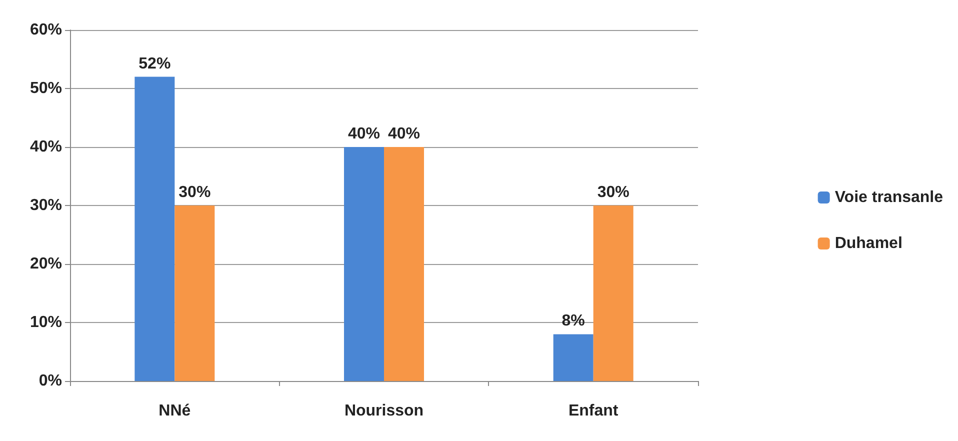 This screenshot has width=958, height=441. I want to click on data-label: 52%, so click(154, 63).